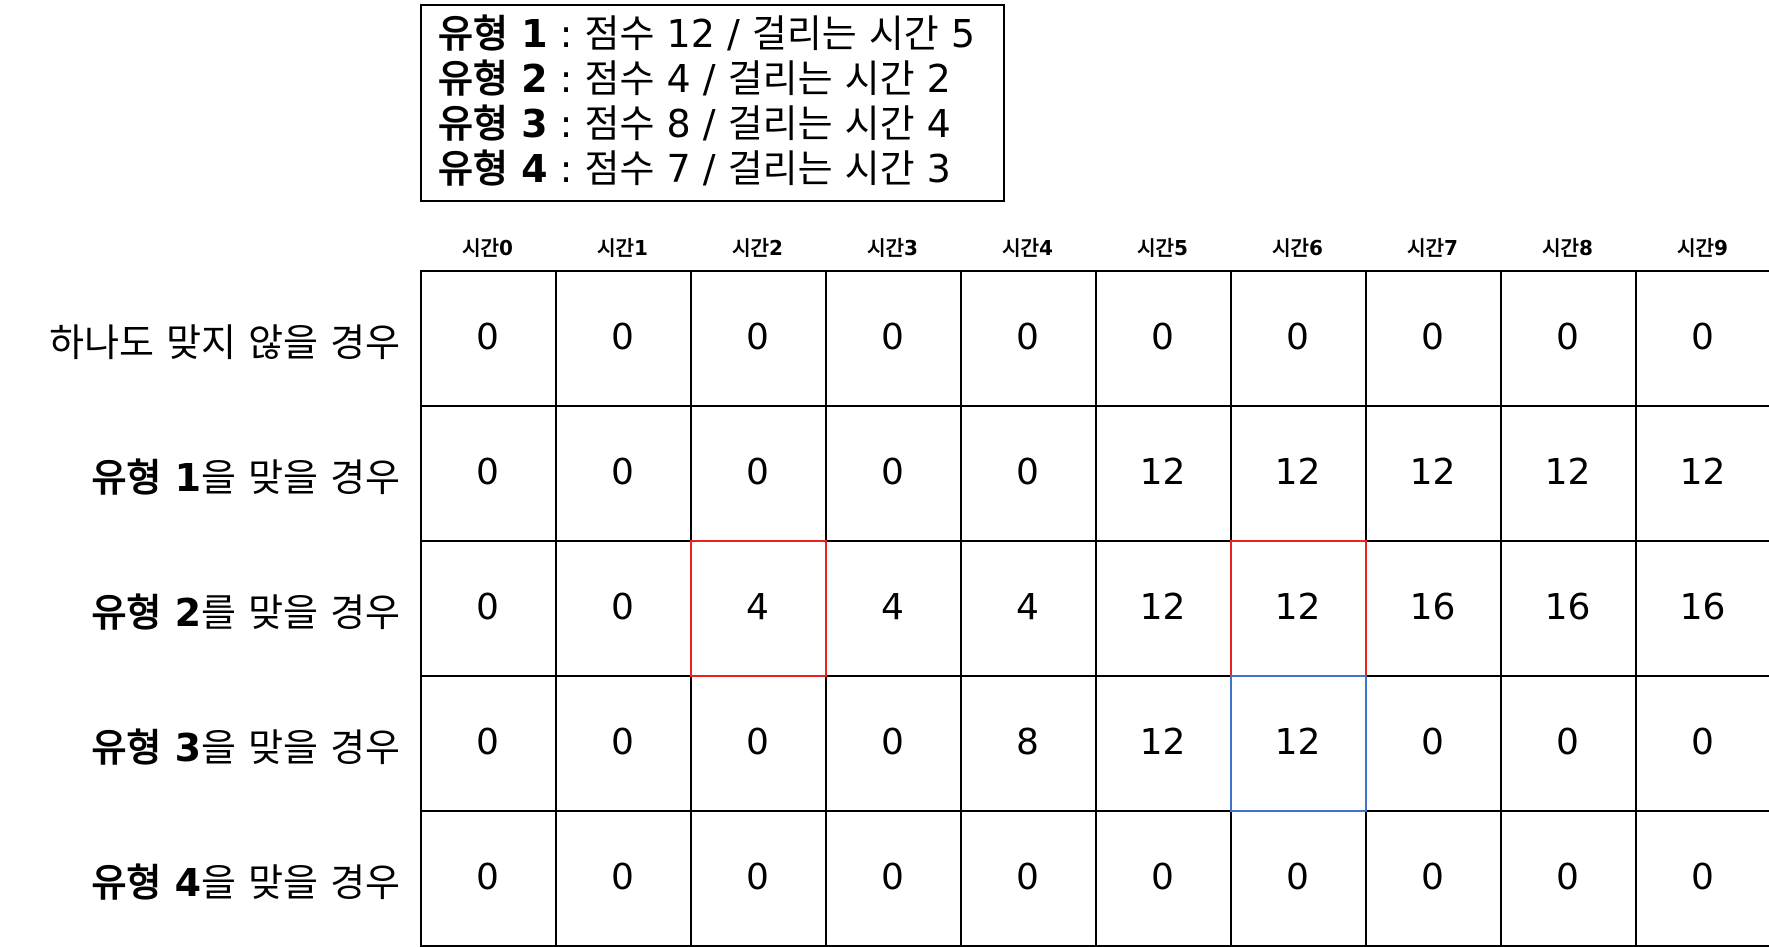 This screenshot has height=947, width=1769. What do you see at coordinates (1432, 248) in the screenshot?
I see `column-header: 시간7` at bounding box center [1432, 248].